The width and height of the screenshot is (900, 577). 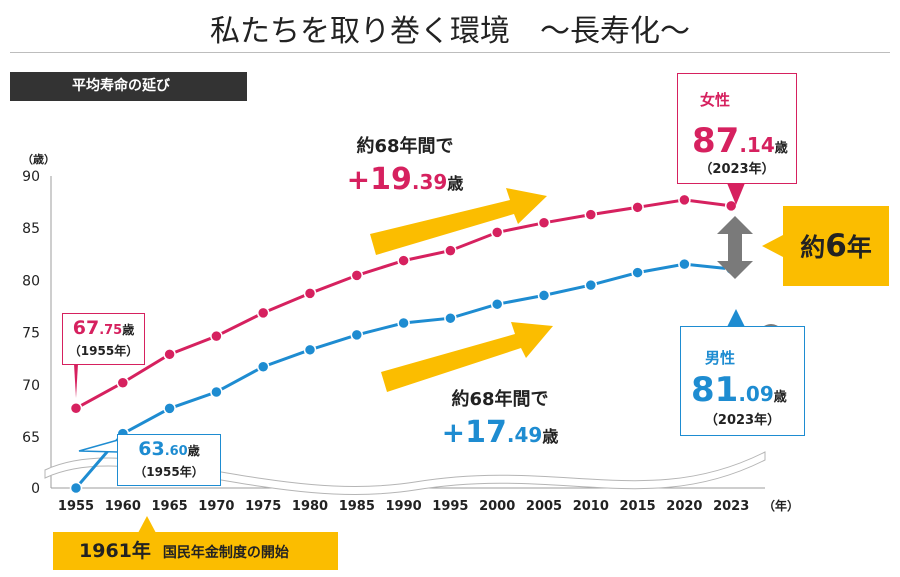 I want to click on male-trend-up-arrow-icon, so click(x=467, y=357).